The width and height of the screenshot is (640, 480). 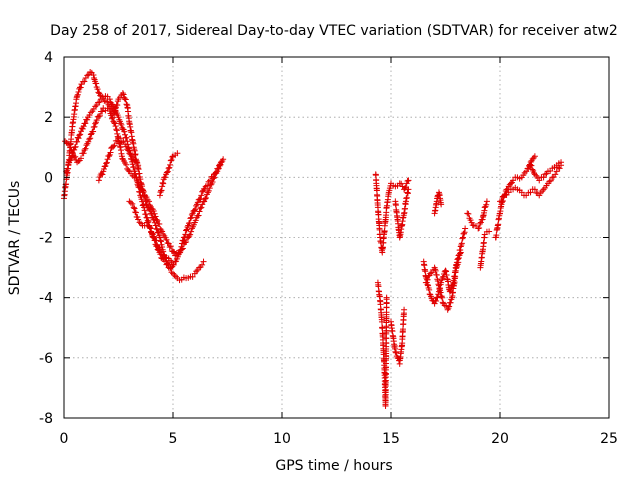 What do you see at coordinates (500, 439) in the screenshot?
I see `x-tick-label: 20` at bounding box center [500, 439].